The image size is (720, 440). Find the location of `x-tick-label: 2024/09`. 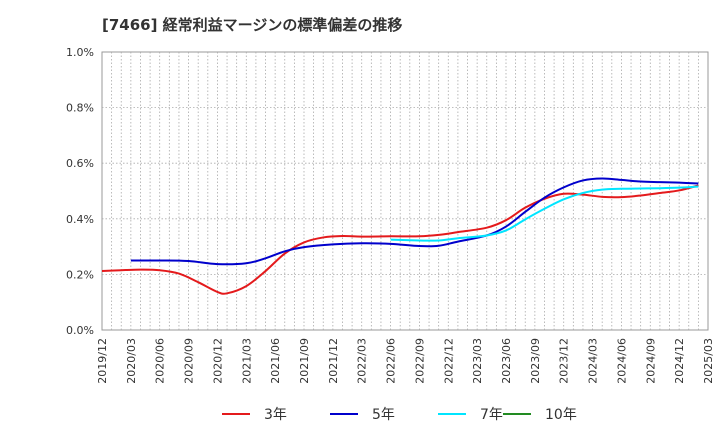

x-tick-label: 2024/09 is located at coordinates (650, 361).